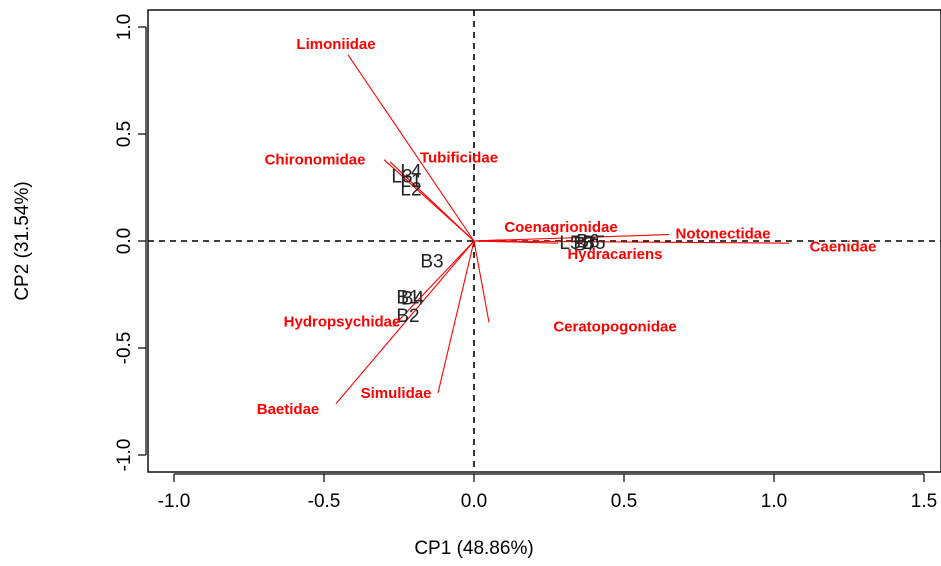  I want to click on site-label-b3: B3, so click(431, 261).